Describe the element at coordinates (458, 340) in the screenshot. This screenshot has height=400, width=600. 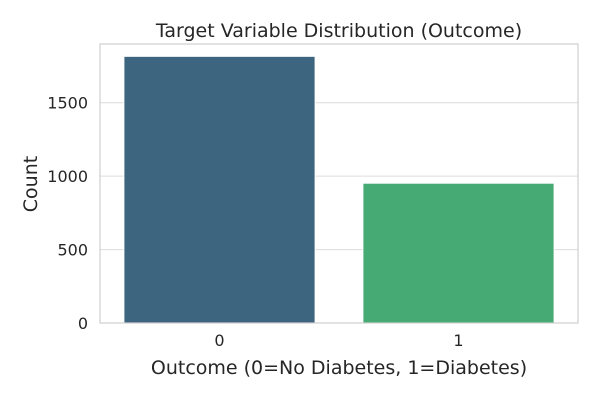
I see `x-tick-label: 1` at that location.